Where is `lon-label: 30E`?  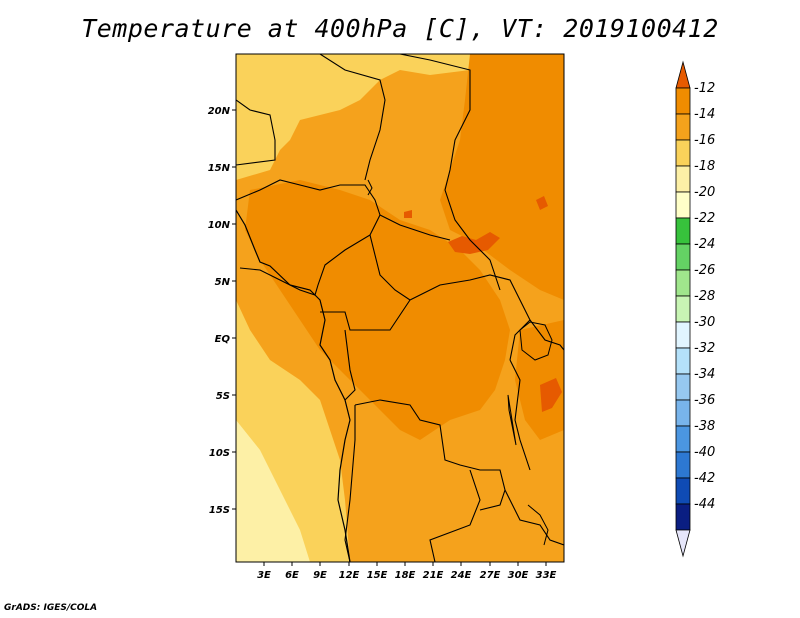 lon-label: 30E is located at coordinates (518, 575).